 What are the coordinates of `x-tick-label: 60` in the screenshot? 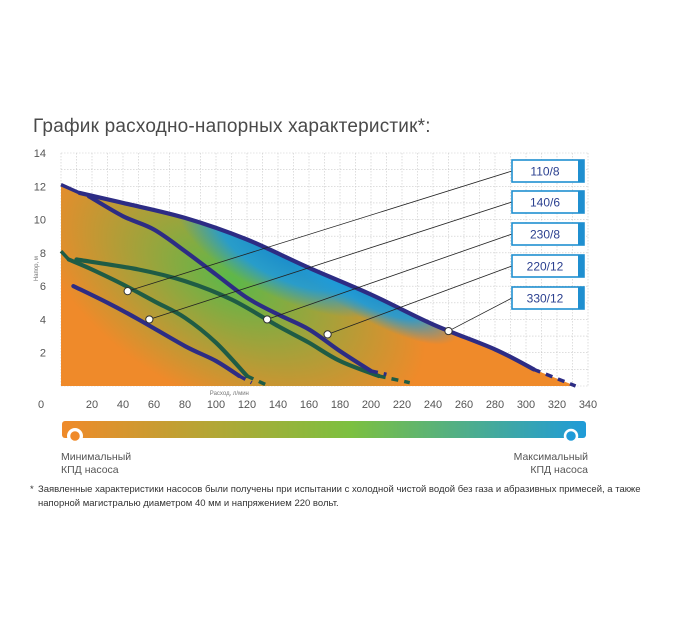 It's located at (154, 405).